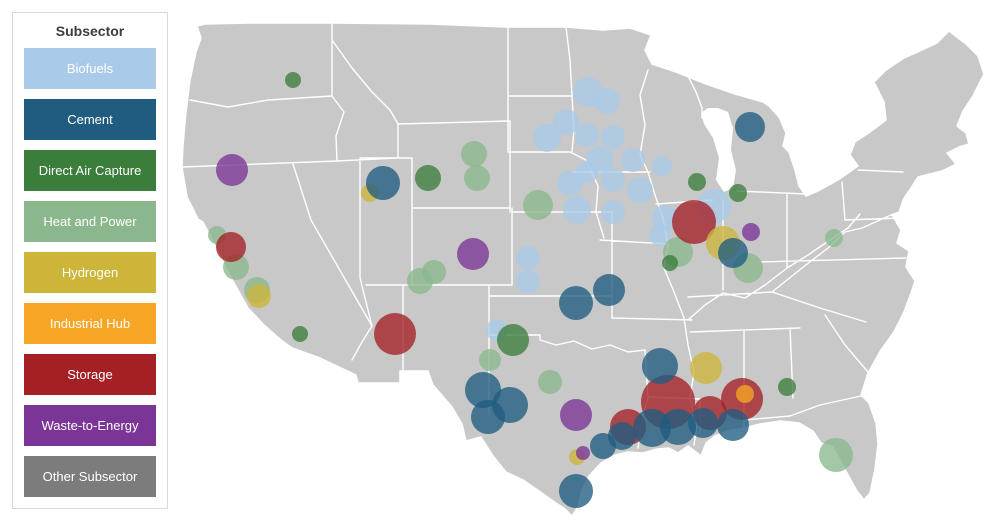  I want to click on legend-item-industrial-hub: Industrial Hub, so click(90, 323).